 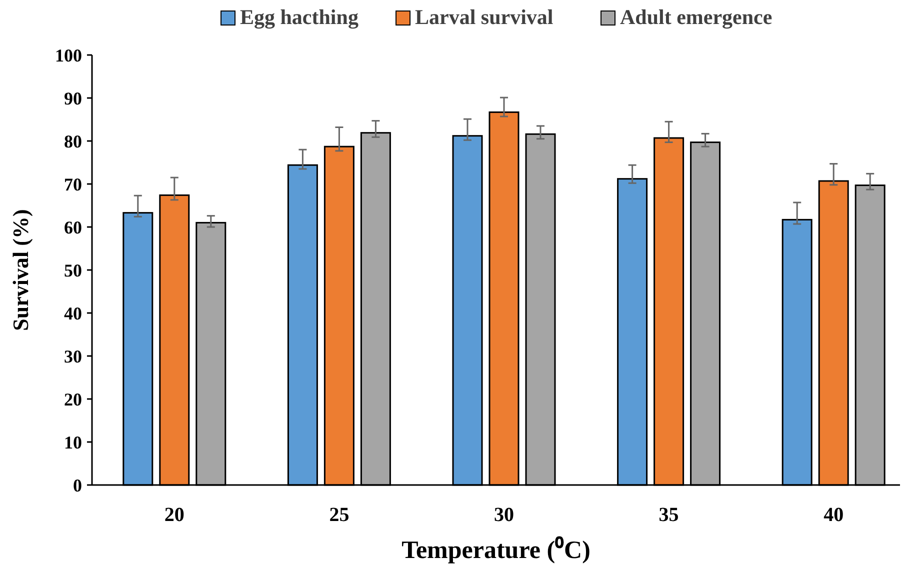 I want to click on y-tick-label: 100, so click(x=68, y=55).